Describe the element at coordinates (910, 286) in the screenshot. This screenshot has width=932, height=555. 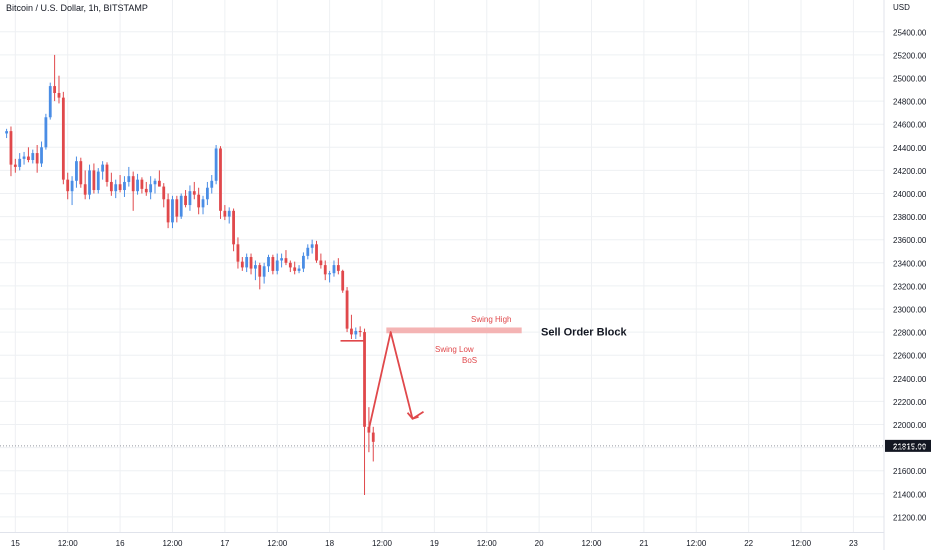
I see `y-tick-label: 23200.00` at that location.